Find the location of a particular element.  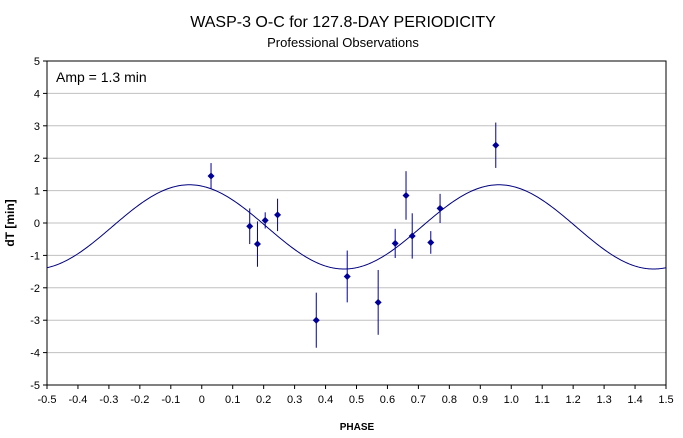

y-tick-label: -1 is located at coordinates (35, 256).